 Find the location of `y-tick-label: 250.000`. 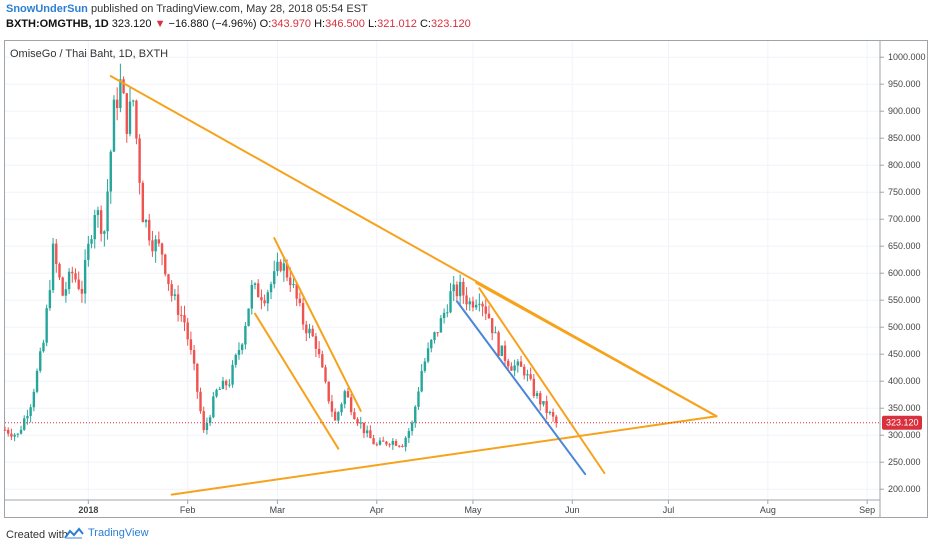

y-tick-label: 250.000 is located at coordinates (904, 462).